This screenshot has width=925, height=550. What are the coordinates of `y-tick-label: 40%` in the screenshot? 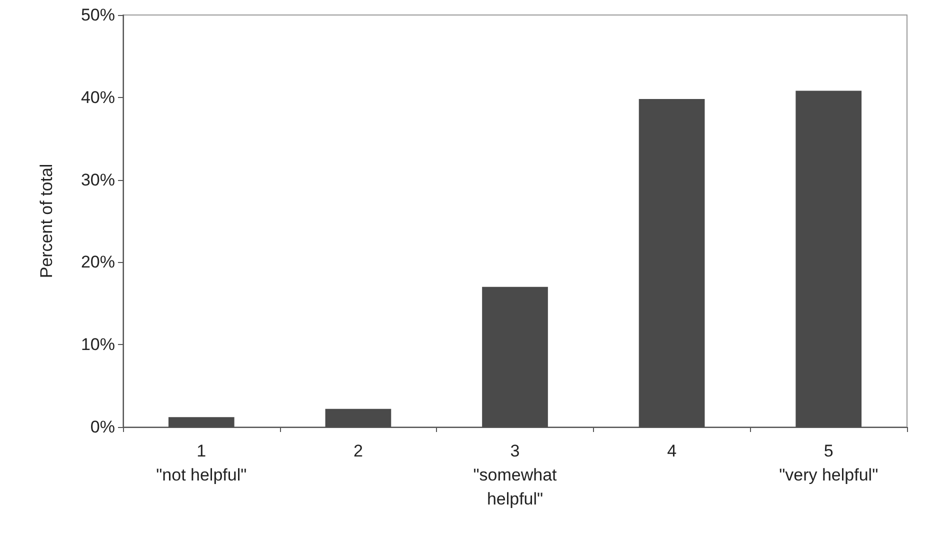 It's located at (97, 97).